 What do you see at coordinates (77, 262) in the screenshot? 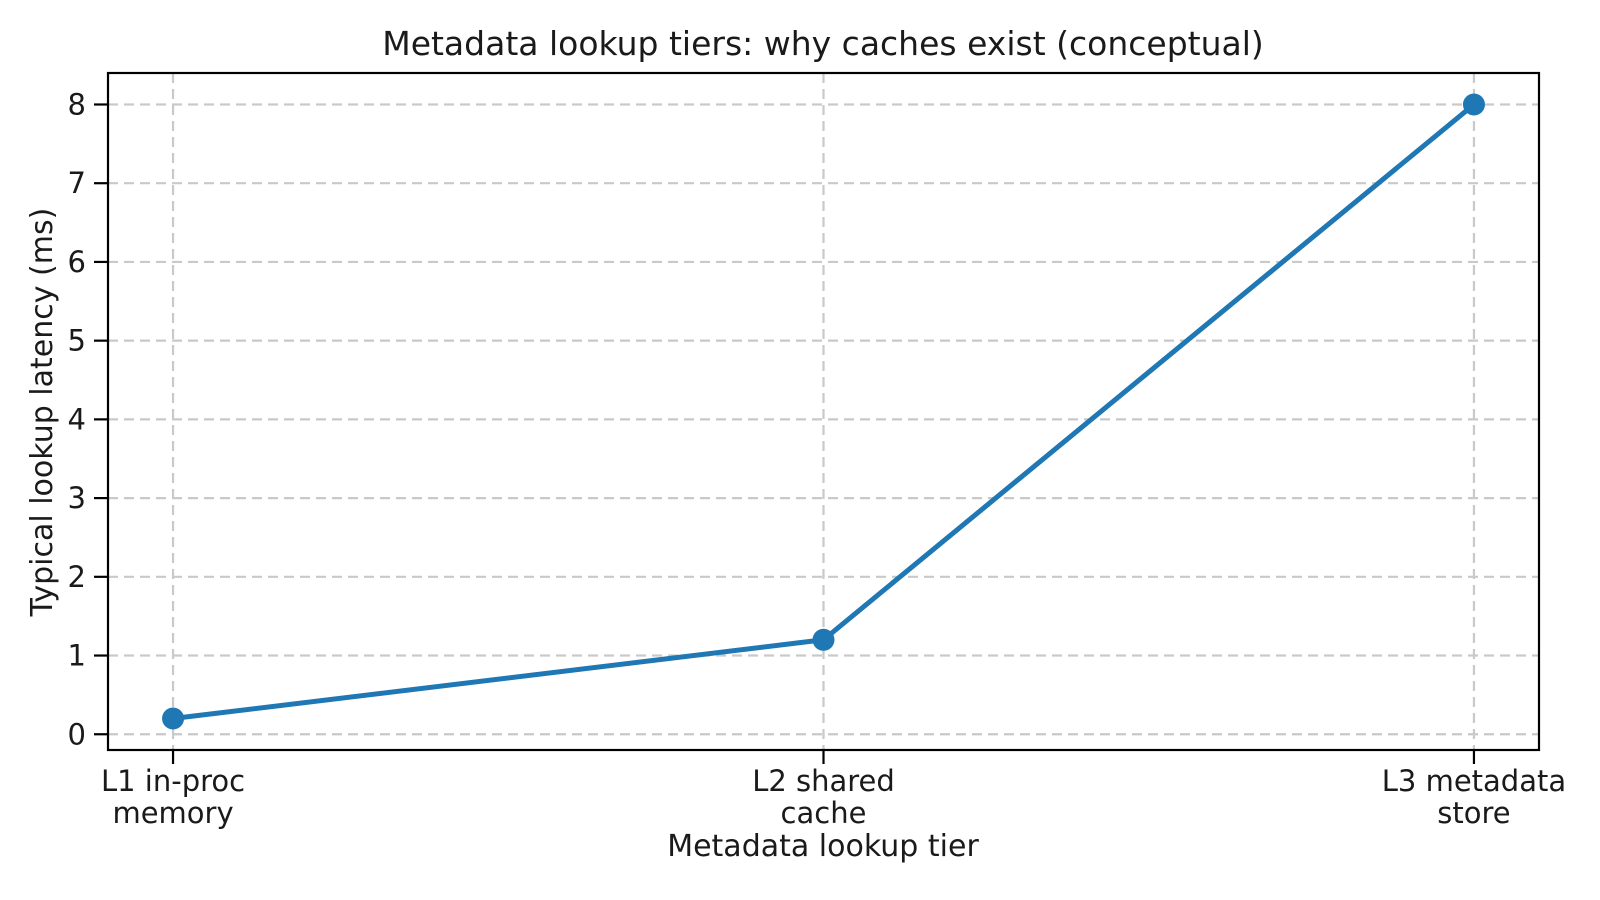
I see `y-tick-label: 6` at bounding box center [77, 262].